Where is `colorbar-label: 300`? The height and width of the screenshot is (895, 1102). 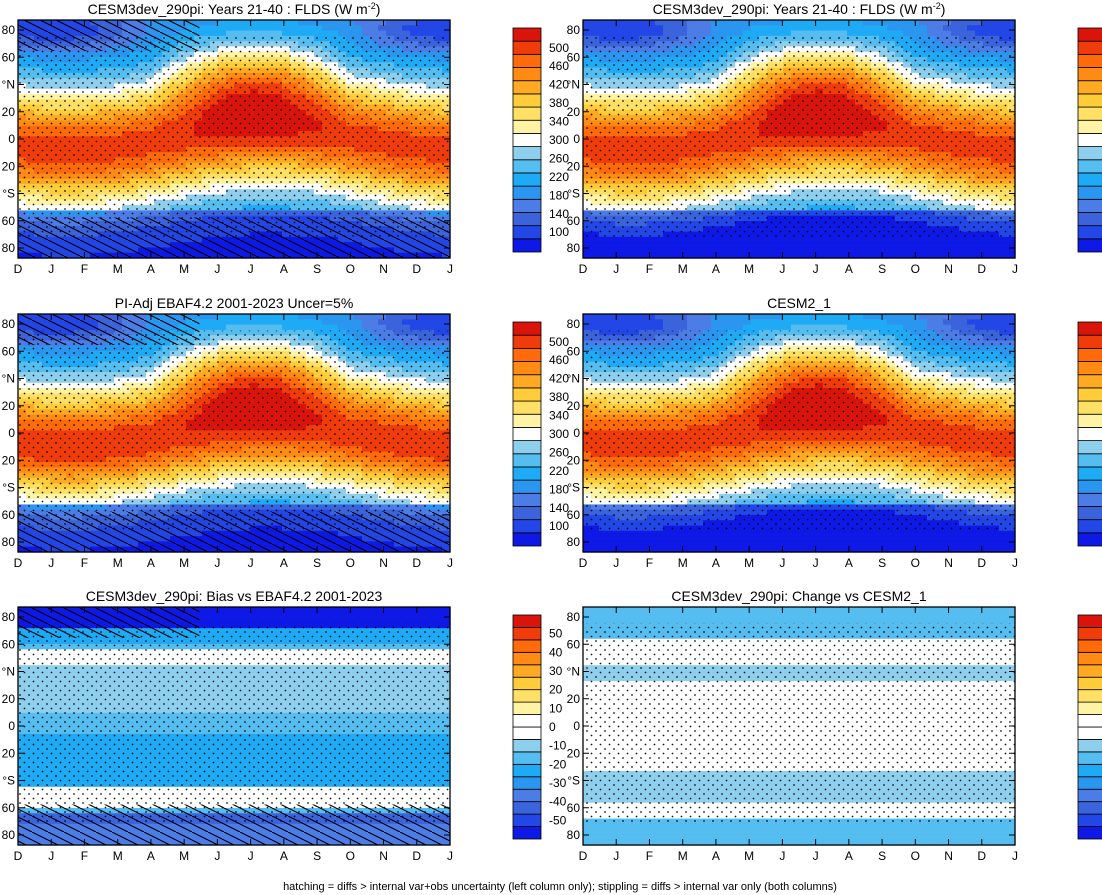
colorbar-label: 300 is located at coordinates (559, 140).